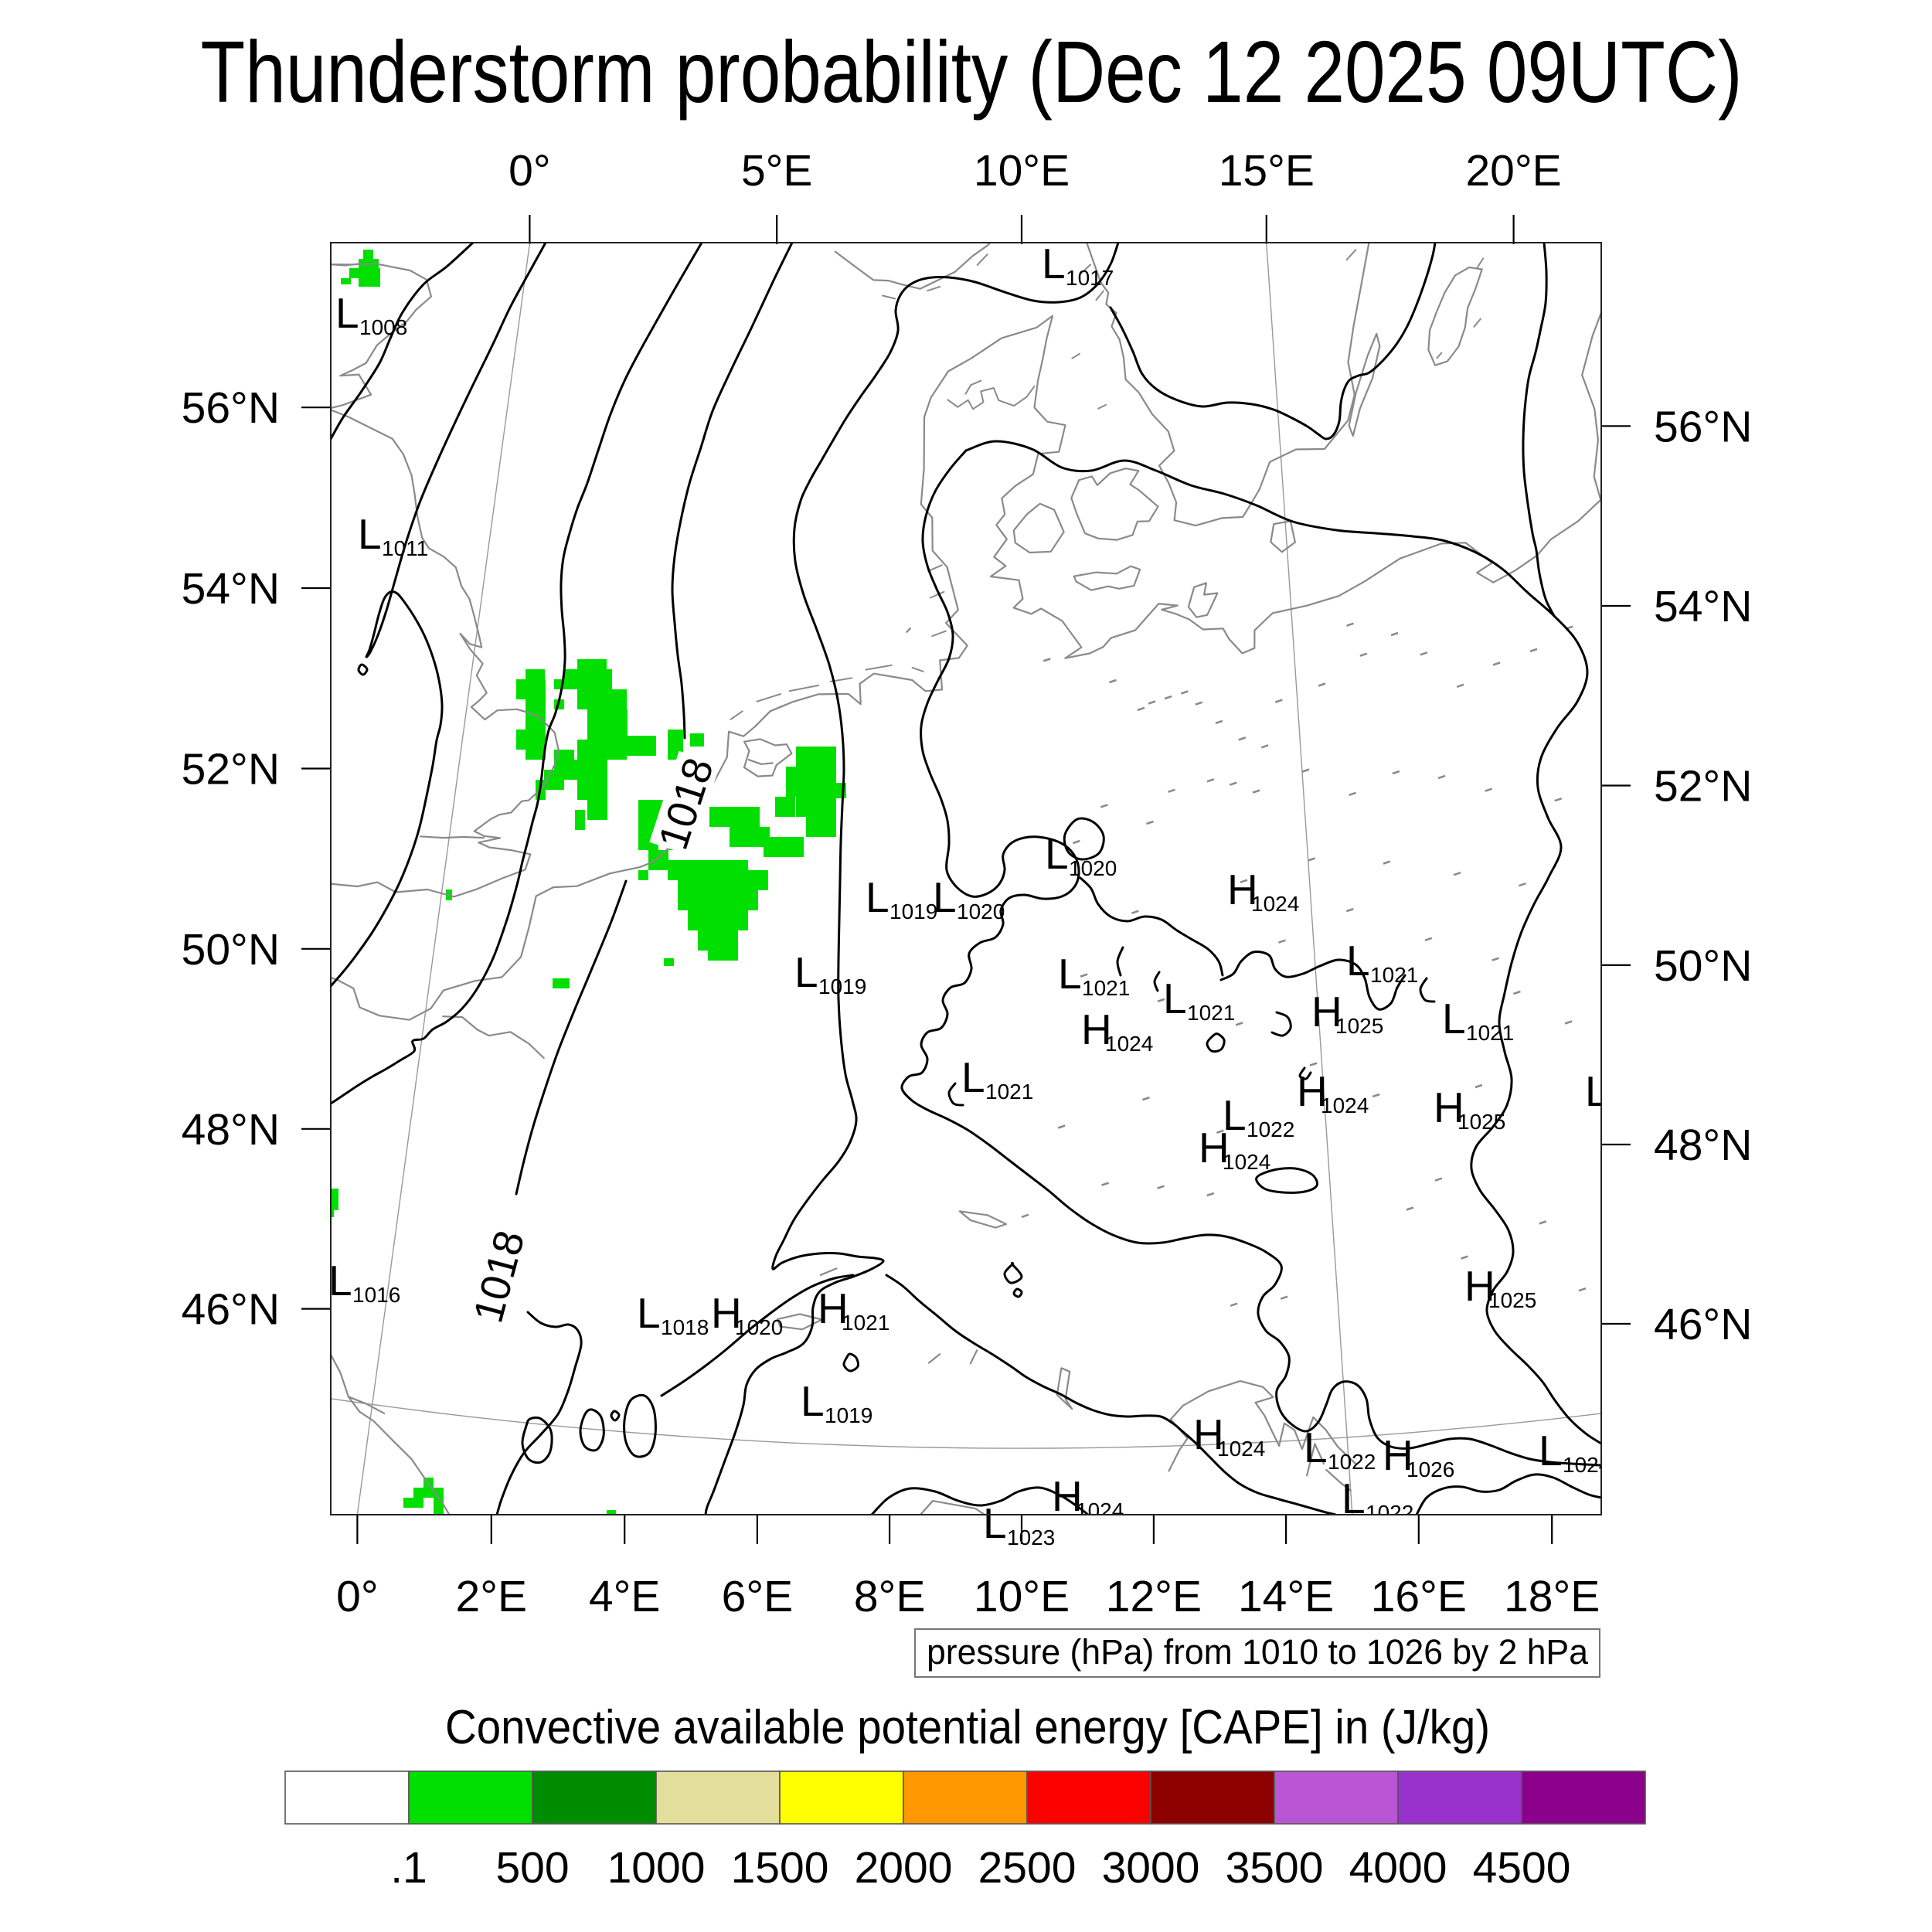 This screenshot has height=1932, width=1932. I want to click on svg-text: 8°E, so click(890, 1597).